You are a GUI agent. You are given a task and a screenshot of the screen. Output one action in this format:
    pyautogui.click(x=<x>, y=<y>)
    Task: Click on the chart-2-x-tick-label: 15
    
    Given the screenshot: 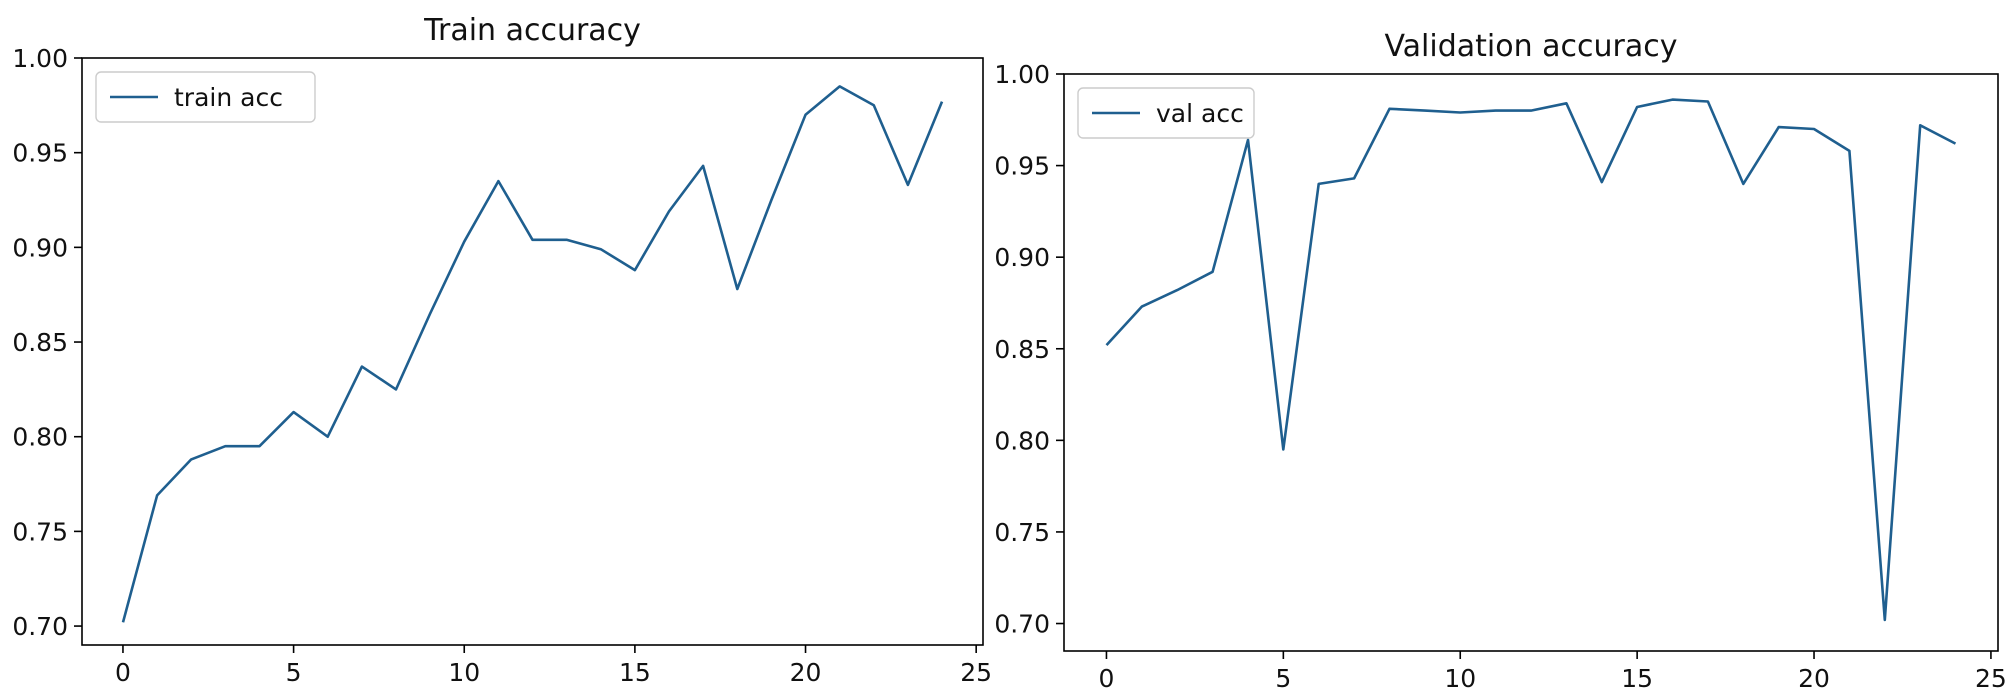 What is the action you would take?
    pyautogui.click(x=1637, y=678)
    